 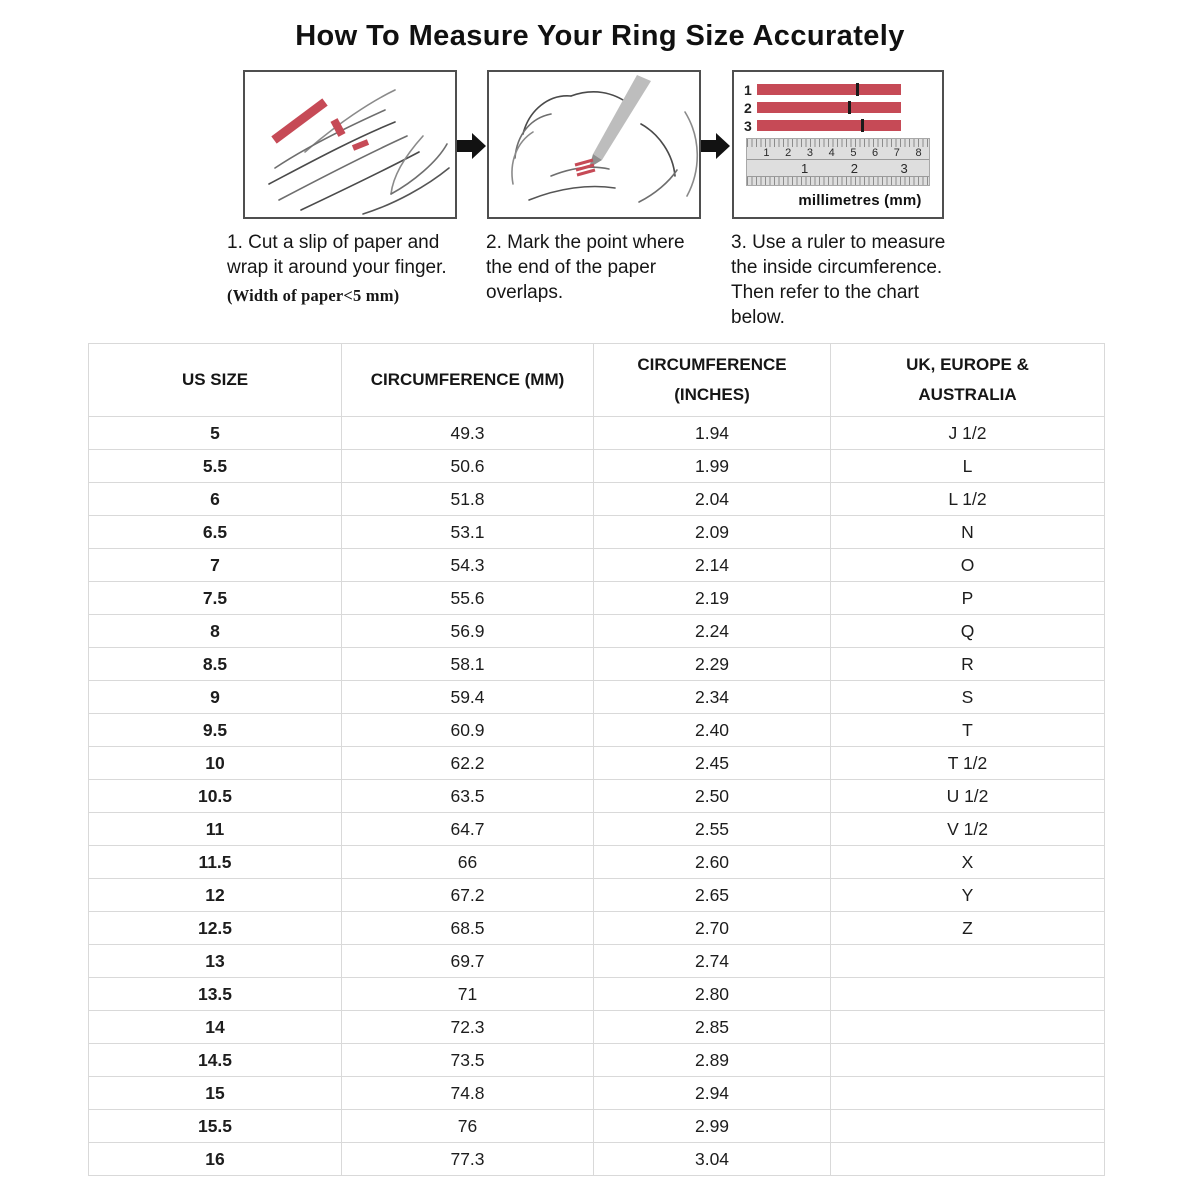 I want to click on cell-uk-europe-australia: X, so click(x=967, y=862).